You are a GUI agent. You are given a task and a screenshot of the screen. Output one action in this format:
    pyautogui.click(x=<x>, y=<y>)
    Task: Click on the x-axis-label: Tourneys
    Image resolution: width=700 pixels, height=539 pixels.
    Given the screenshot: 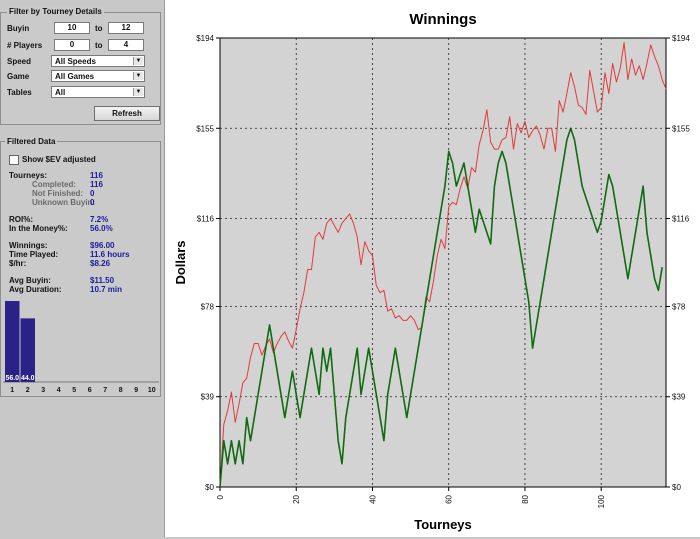 What is the action you would take?
    pyautogui.click(x=443, y=524)
    